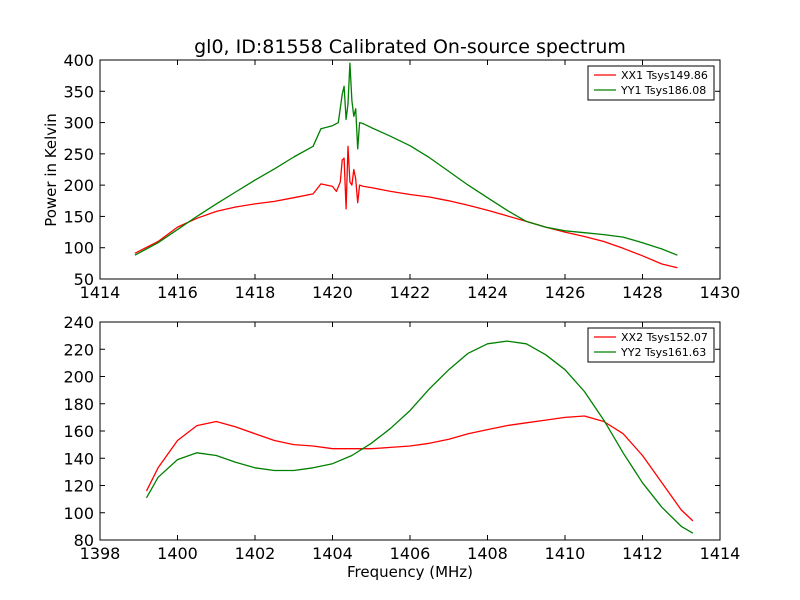 This screenshot has height=600, width=800. Describe the element at coordinates (100, 553) in the screenshot. I see `x-tick-label: 1398` at that location.